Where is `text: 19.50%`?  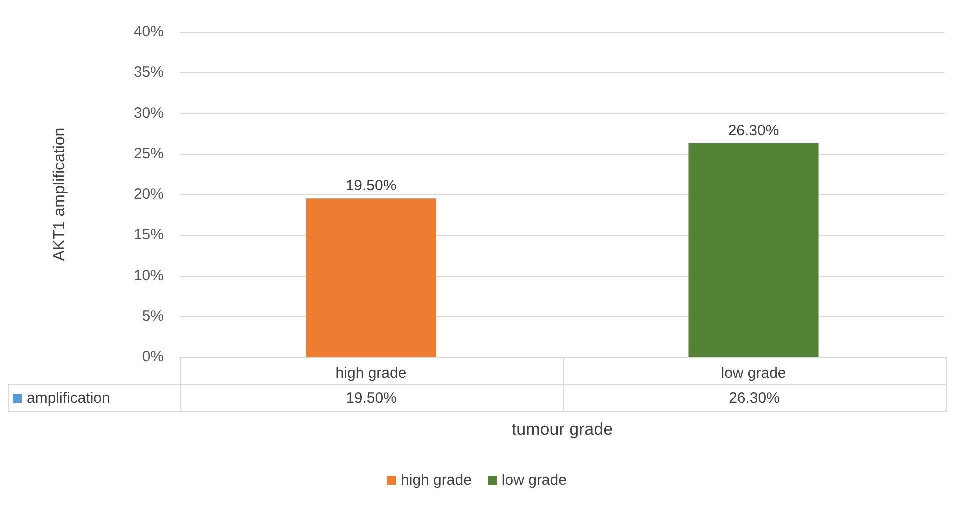 text: 19.50% is located at coordinates (371, 186).